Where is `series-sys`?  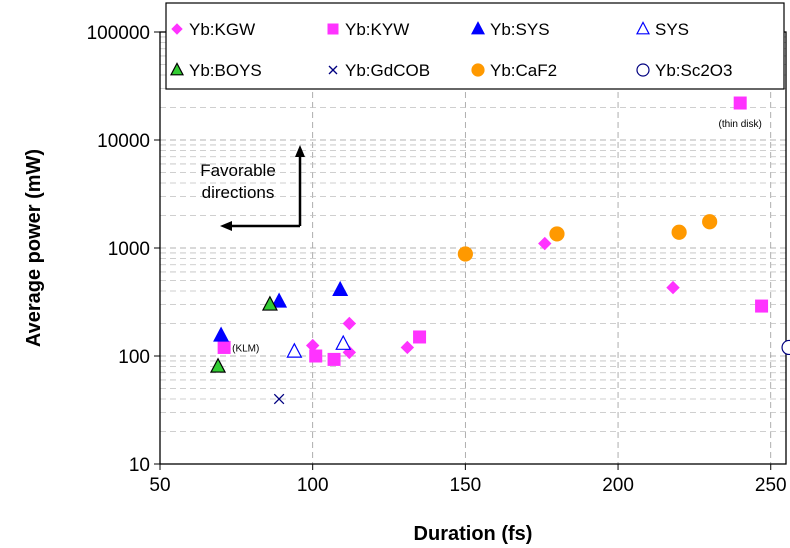 series-sys is located at coordinates (319, 346).